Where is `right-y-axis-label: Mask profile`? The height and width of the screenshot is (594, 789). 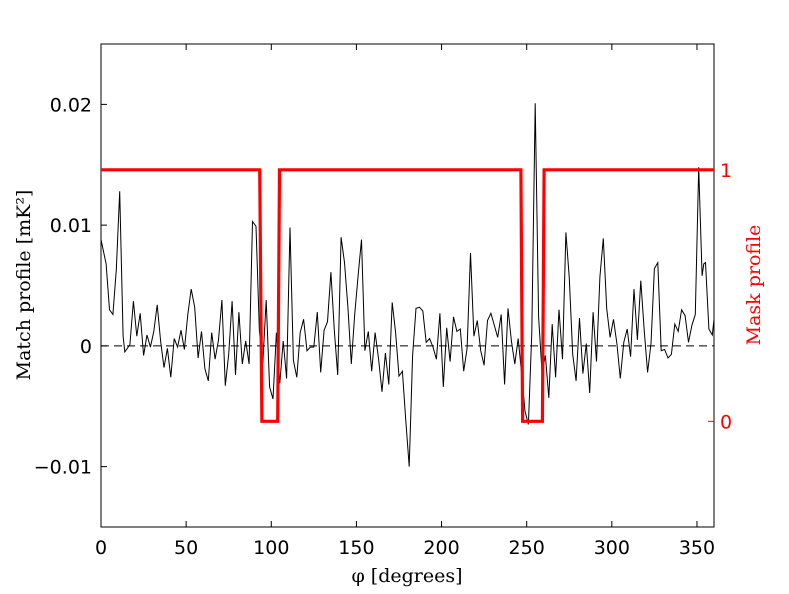 right-y-axis-label: Mask profile is located at coordinates (754, 285).